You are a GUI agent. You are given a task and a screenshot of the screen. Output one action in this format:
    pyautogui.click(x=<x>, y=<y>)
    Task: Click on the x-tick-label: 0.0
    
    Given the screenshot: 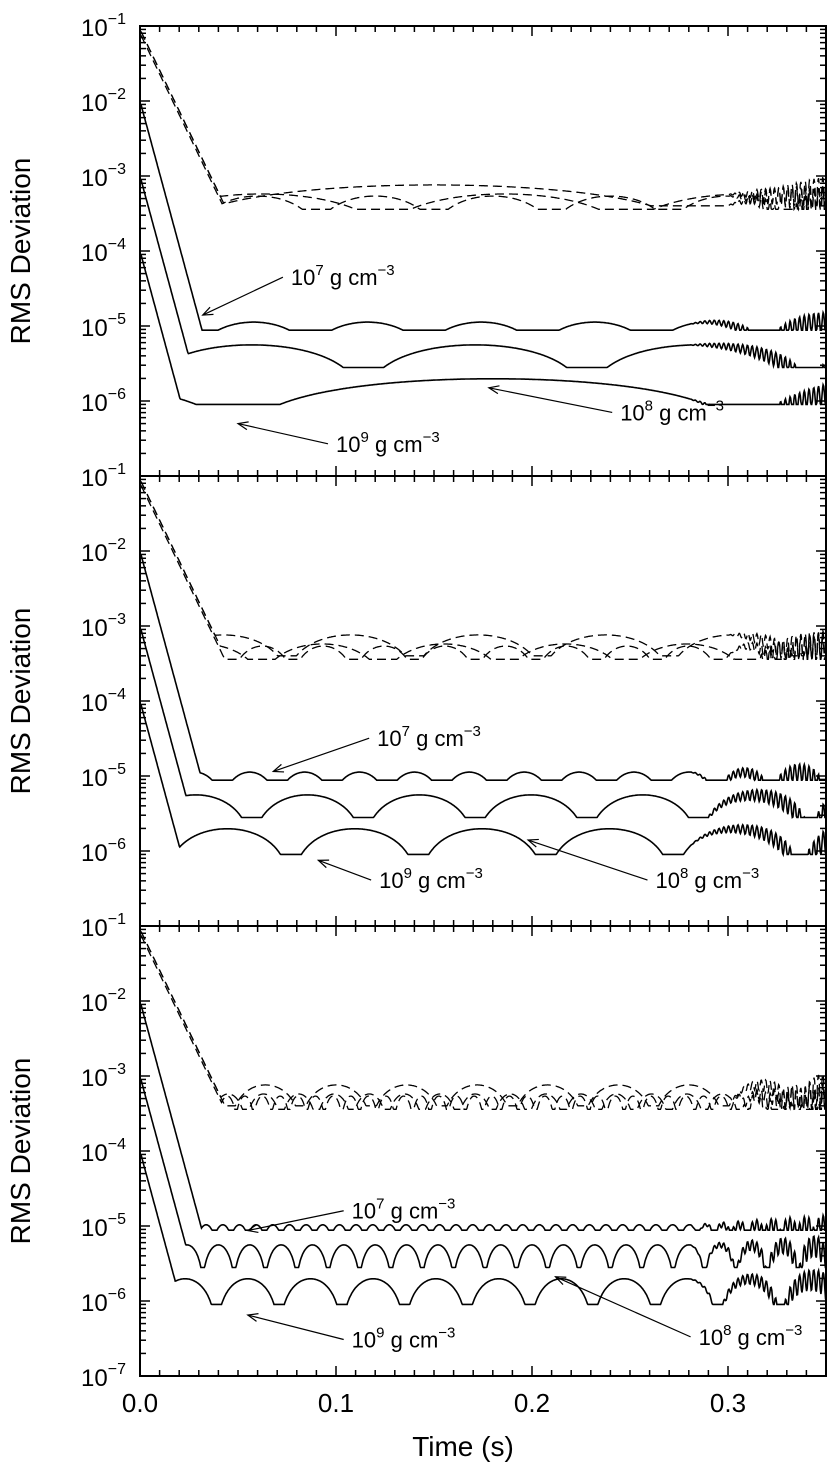 What is the action you would take?
    pyautogui.click(x=140, y=1403)
    